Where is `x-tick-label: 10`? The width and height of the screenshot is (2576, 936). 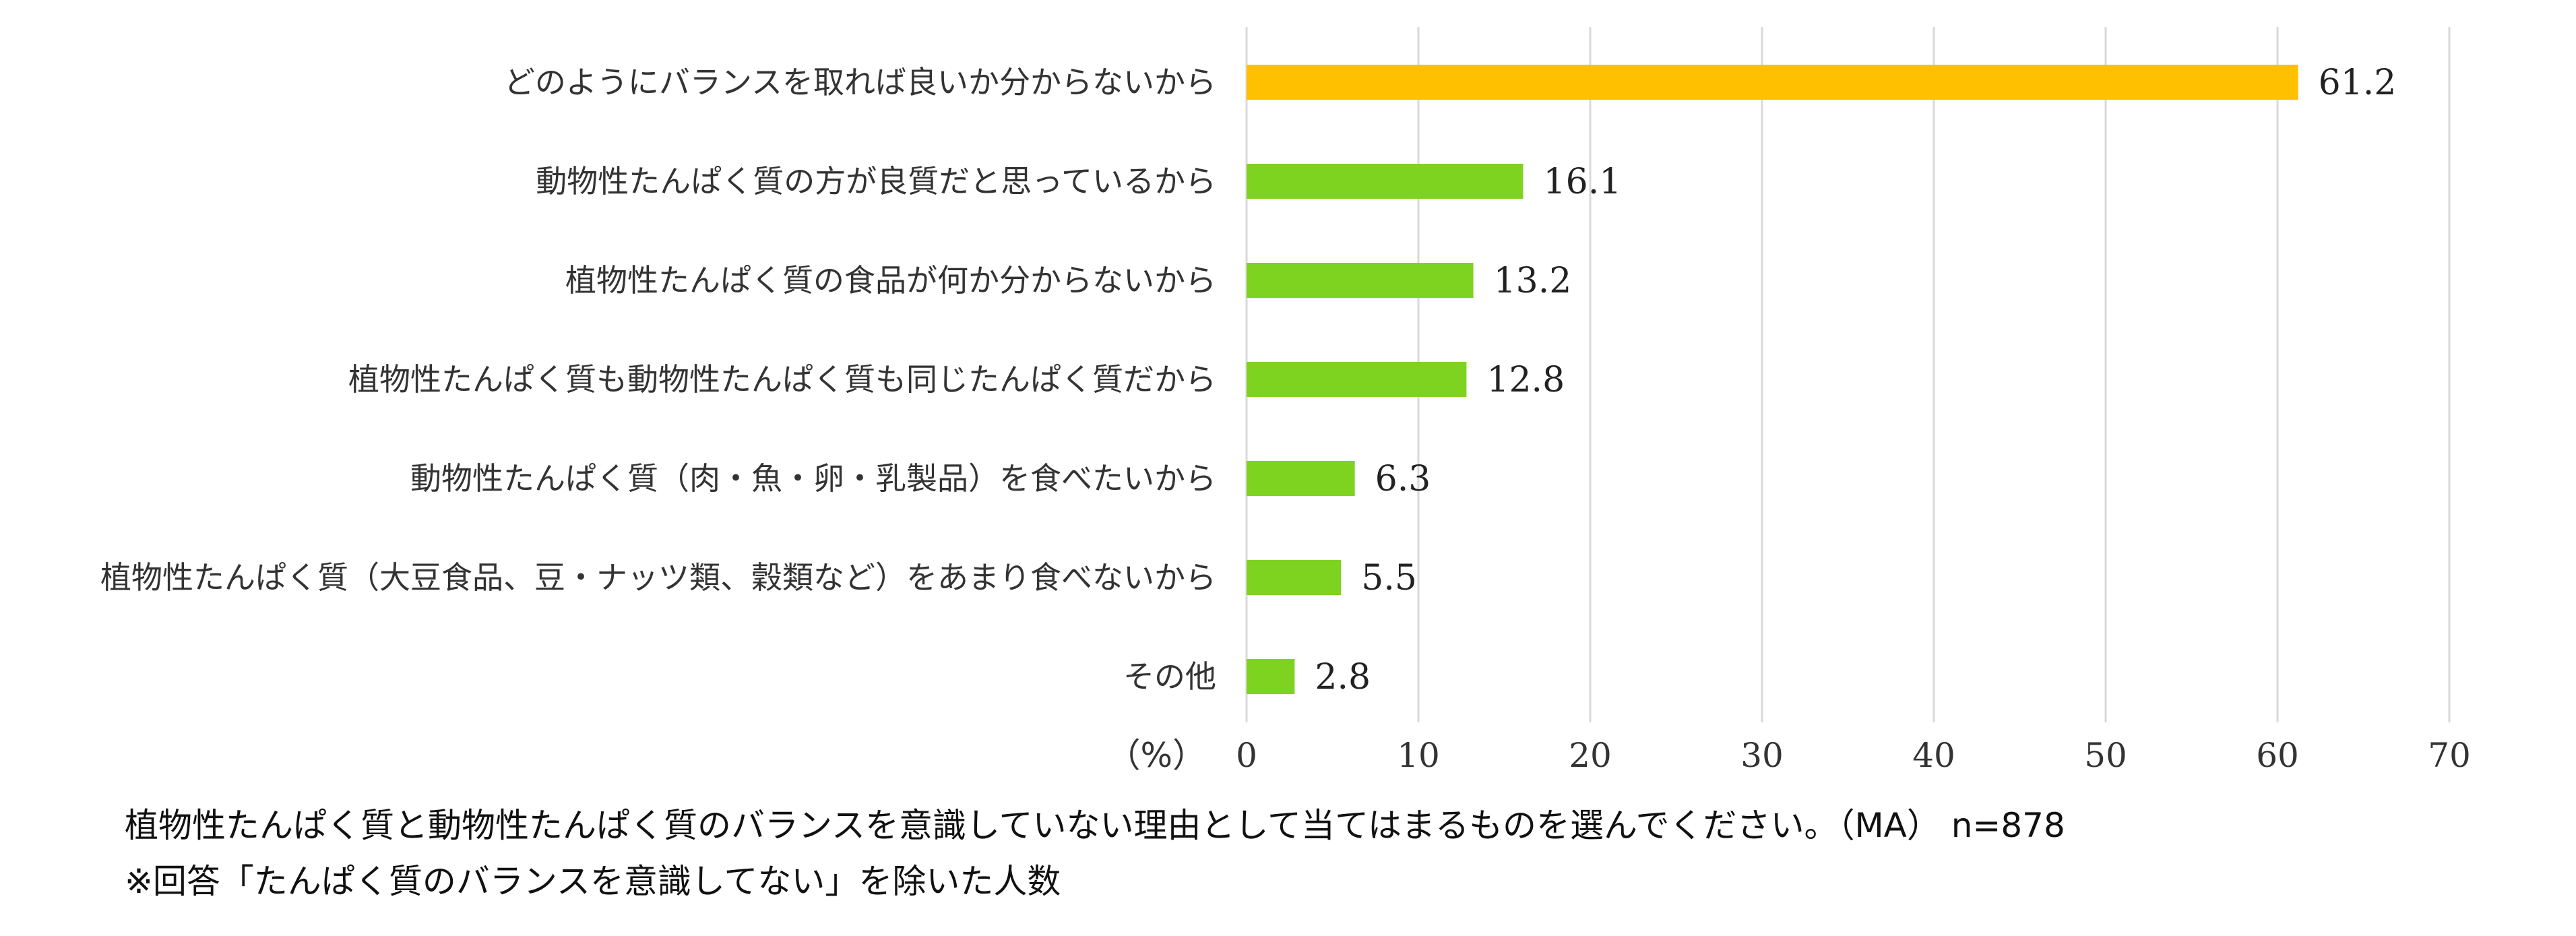
x-tick-label: 10 is located at coordinates (1418, 755).